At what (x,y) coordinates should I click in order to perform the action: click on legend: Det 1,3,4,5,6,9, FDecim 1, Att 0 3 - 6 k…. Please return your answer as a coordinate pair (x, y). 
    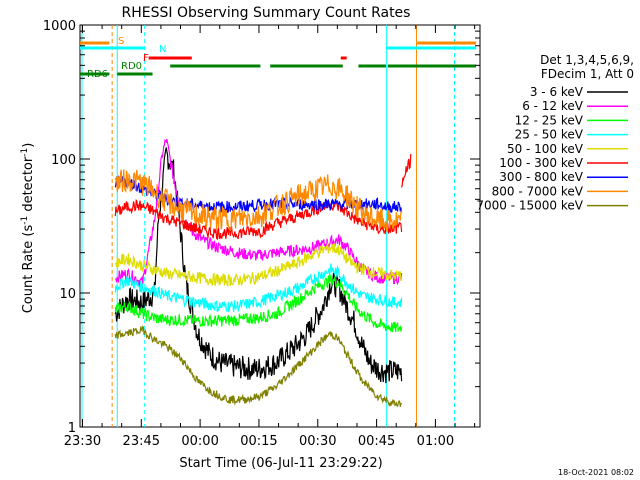
    Looking at the image, I should click on (555, 133).